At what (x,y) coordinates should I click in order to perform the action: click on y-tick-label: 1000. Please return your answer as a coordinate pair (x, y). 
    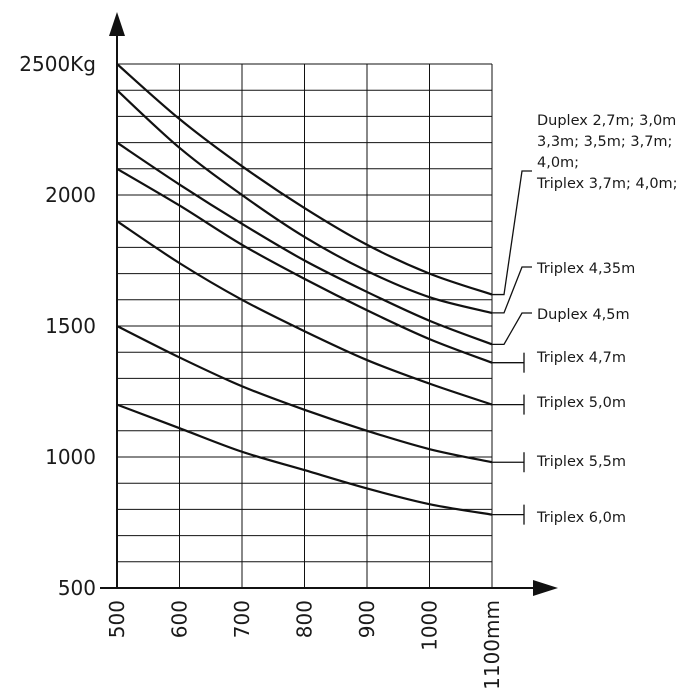
    Looking at the image, I should click on (70, 457).